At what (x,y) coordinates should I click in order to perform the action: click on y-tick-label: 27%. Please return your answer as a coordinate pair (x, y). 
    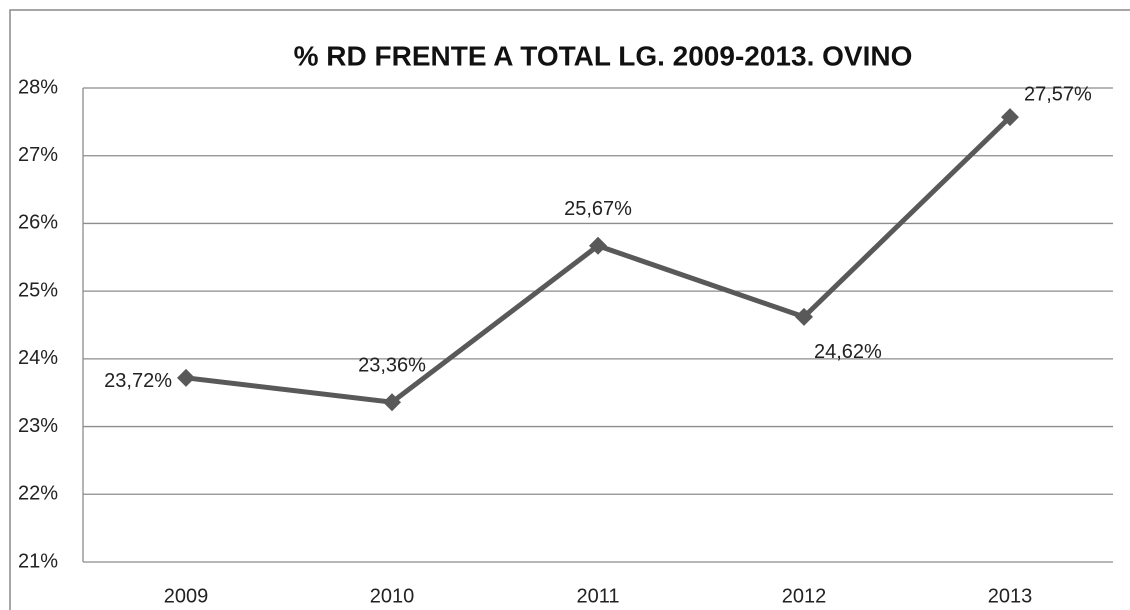
    Looking at the image, I should click on (38, 155).